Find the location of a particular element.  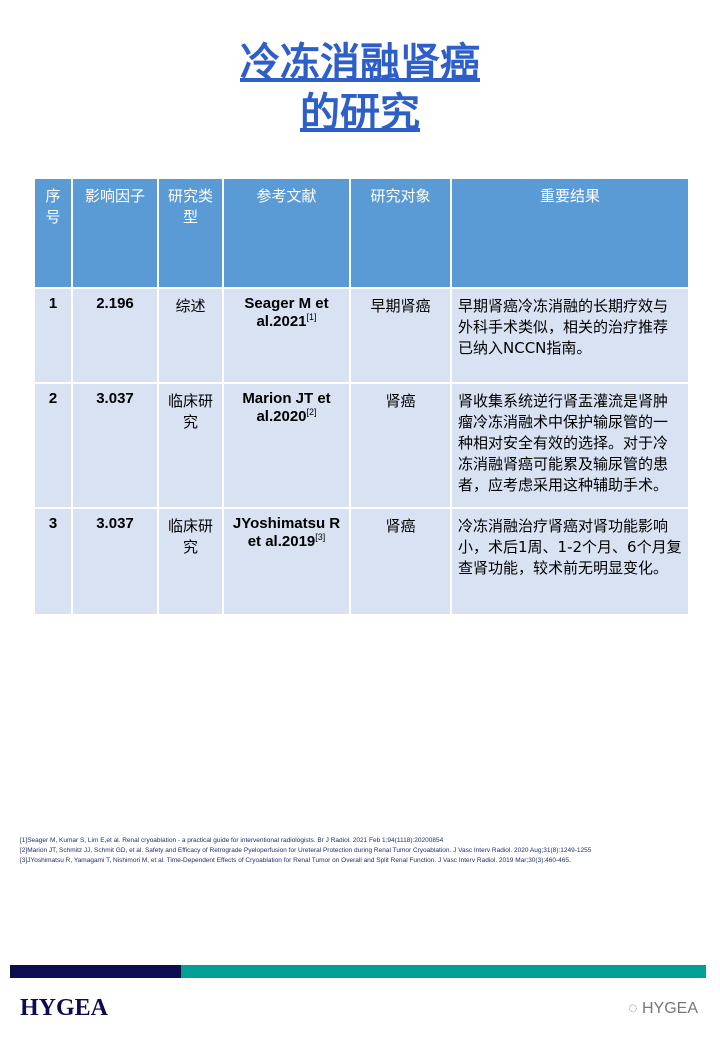

header-subject: 研究对象 is located at coordinates (400, 233).